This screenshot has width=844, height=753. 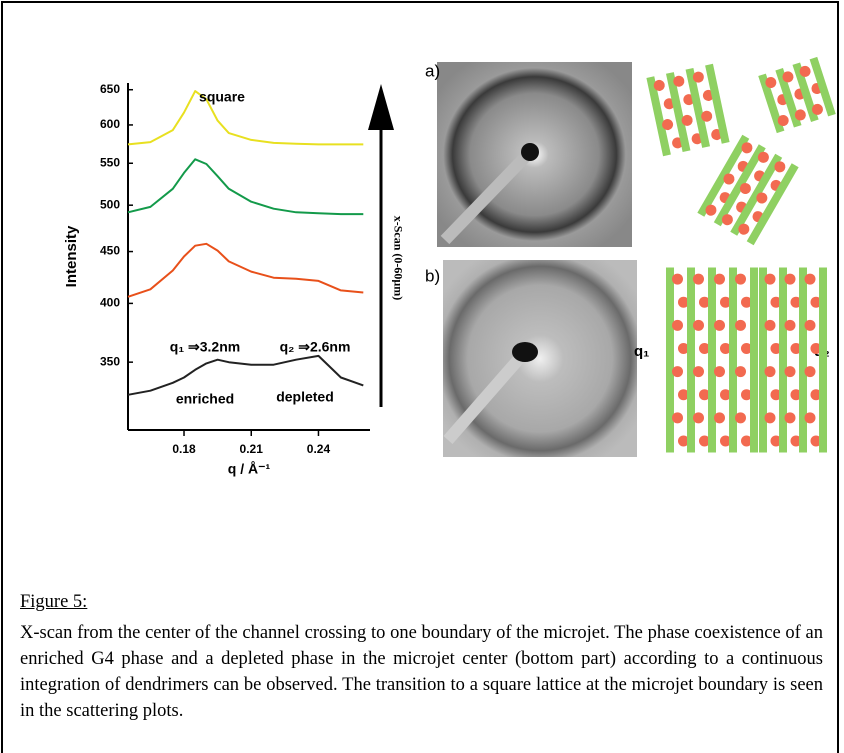 I want to click on x-tick-label: 0.24, so click(x=319, y=449).